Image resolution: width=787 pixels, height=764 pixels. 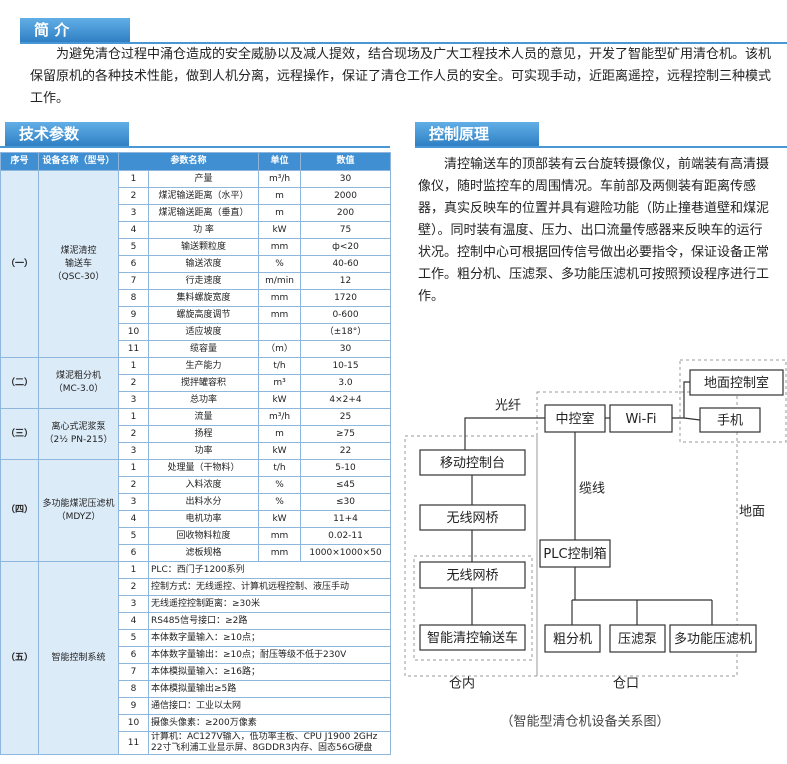 I want to click on group-name-line: （MDYZ）, so click(x=78, y=516).